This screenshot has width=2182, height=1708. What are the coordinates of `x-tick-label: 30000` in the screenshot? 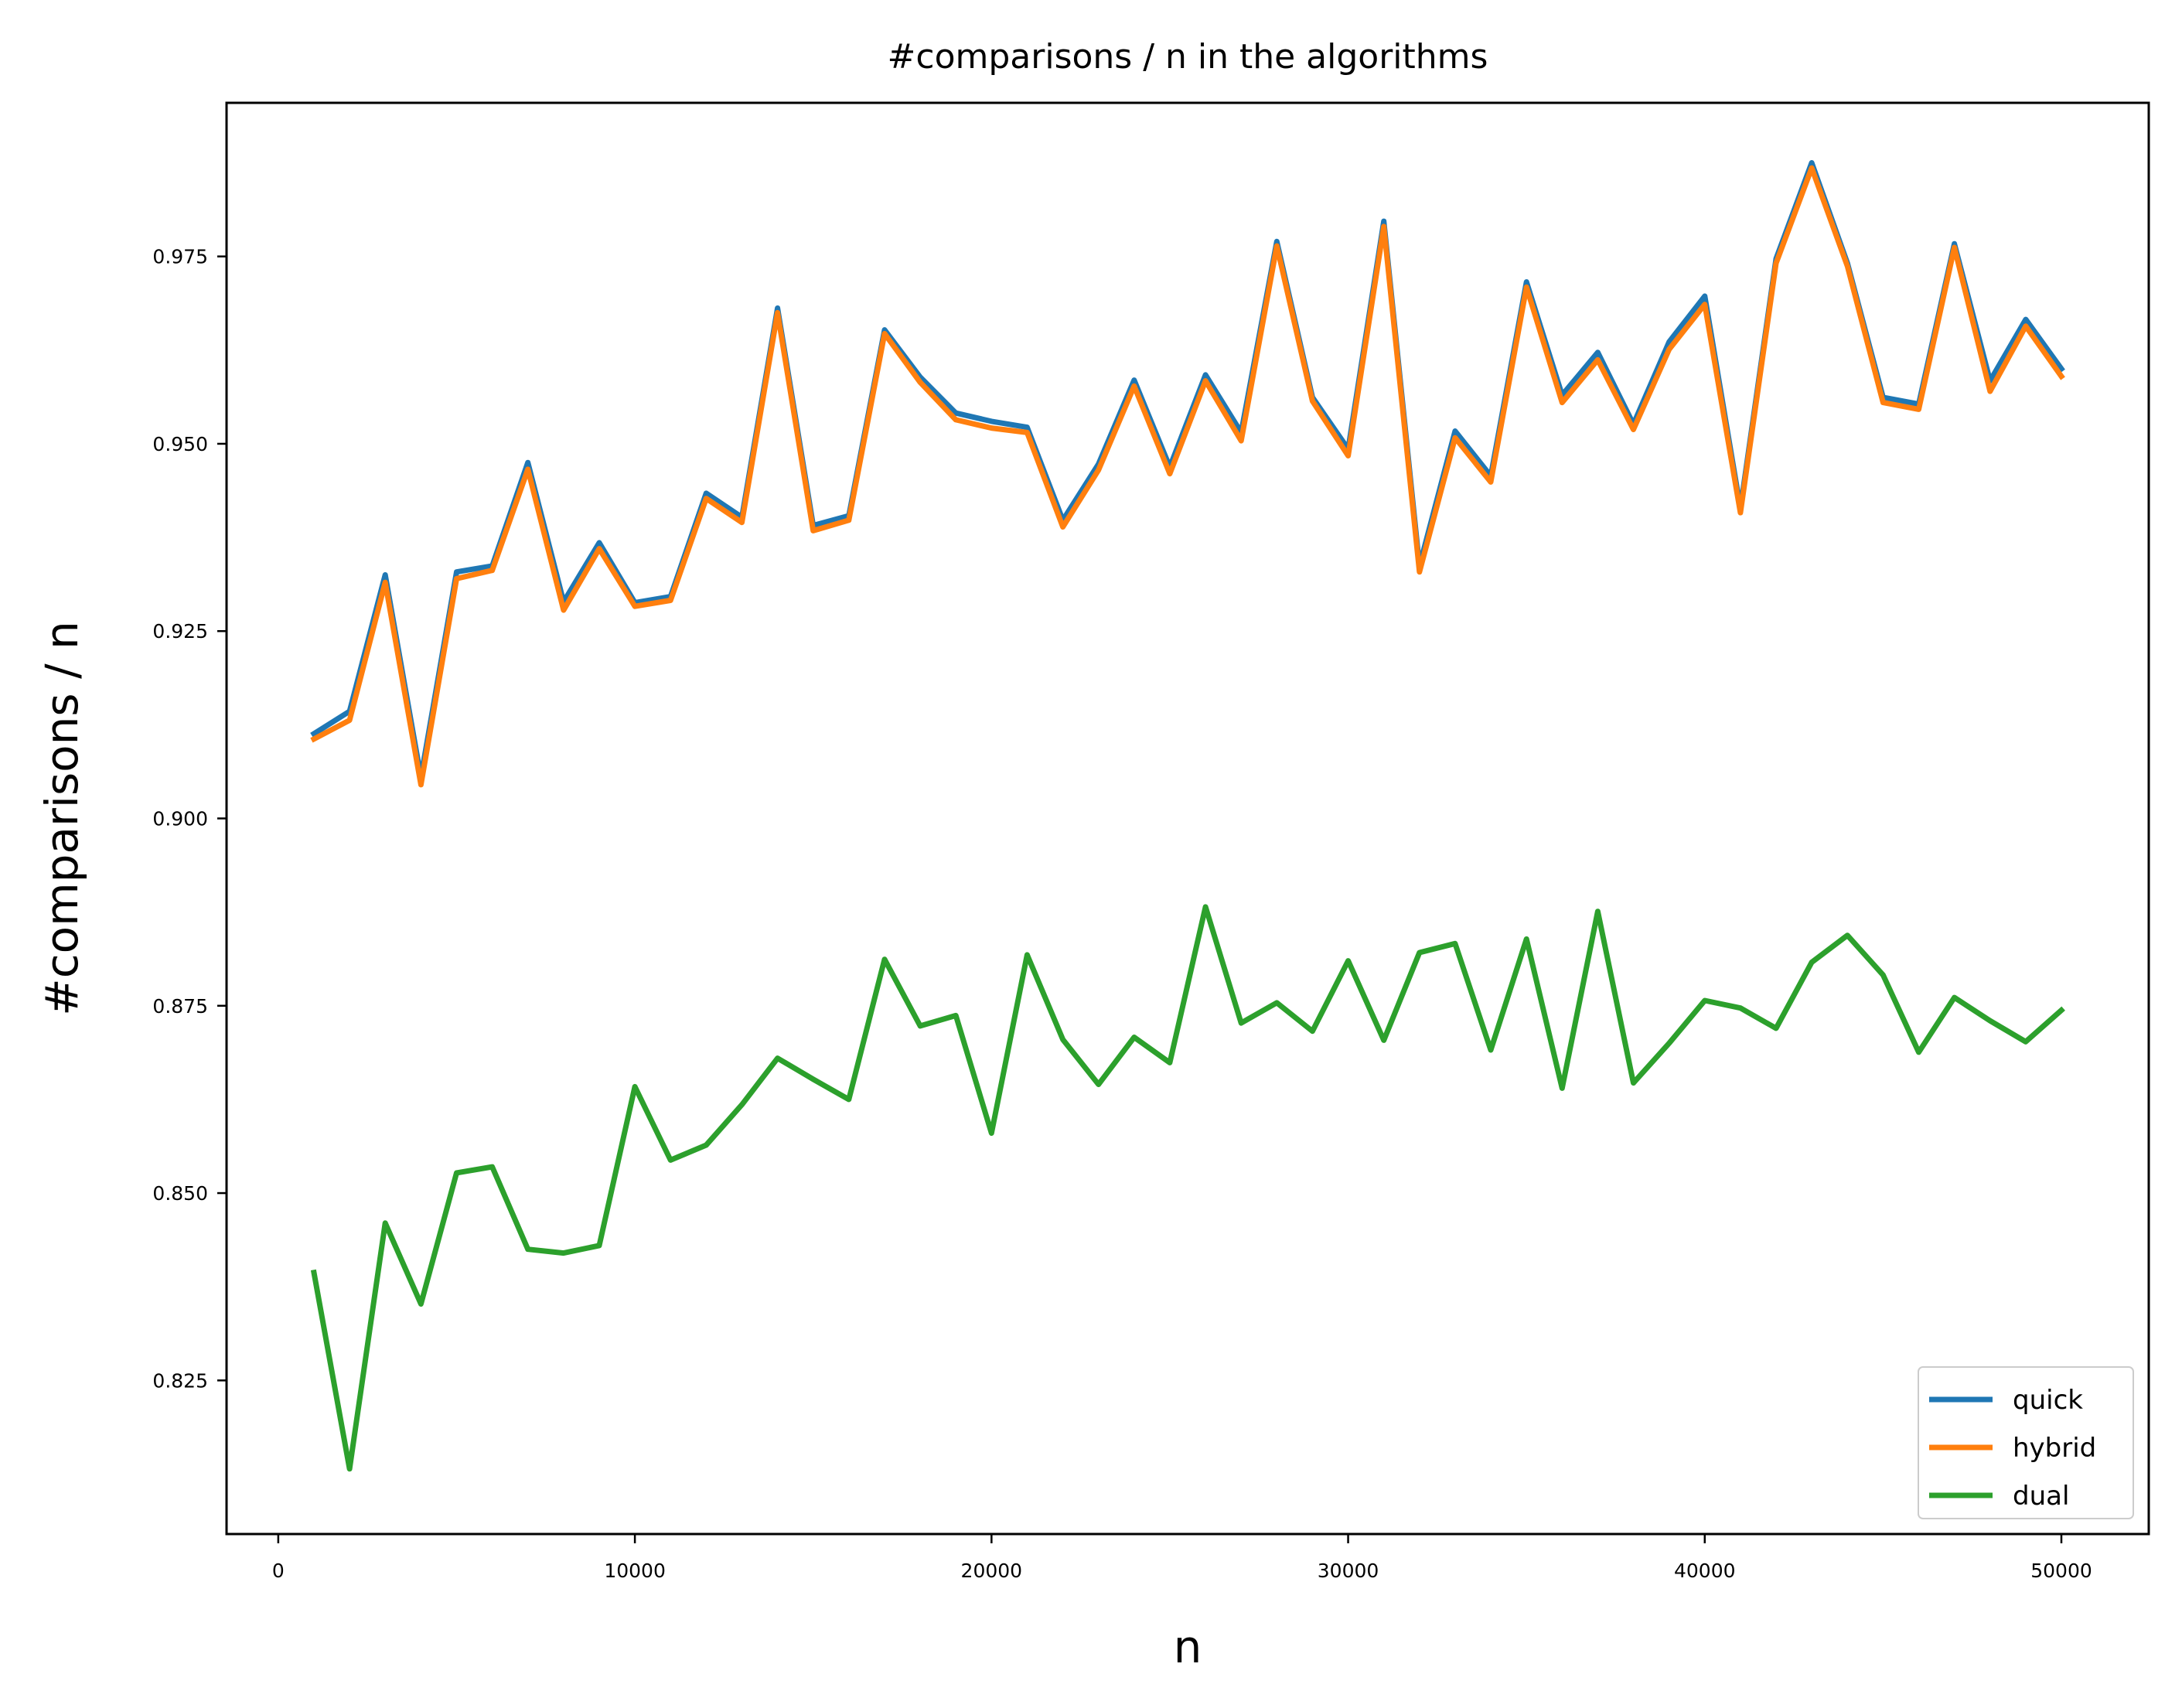 It's located at (1348, 1571).